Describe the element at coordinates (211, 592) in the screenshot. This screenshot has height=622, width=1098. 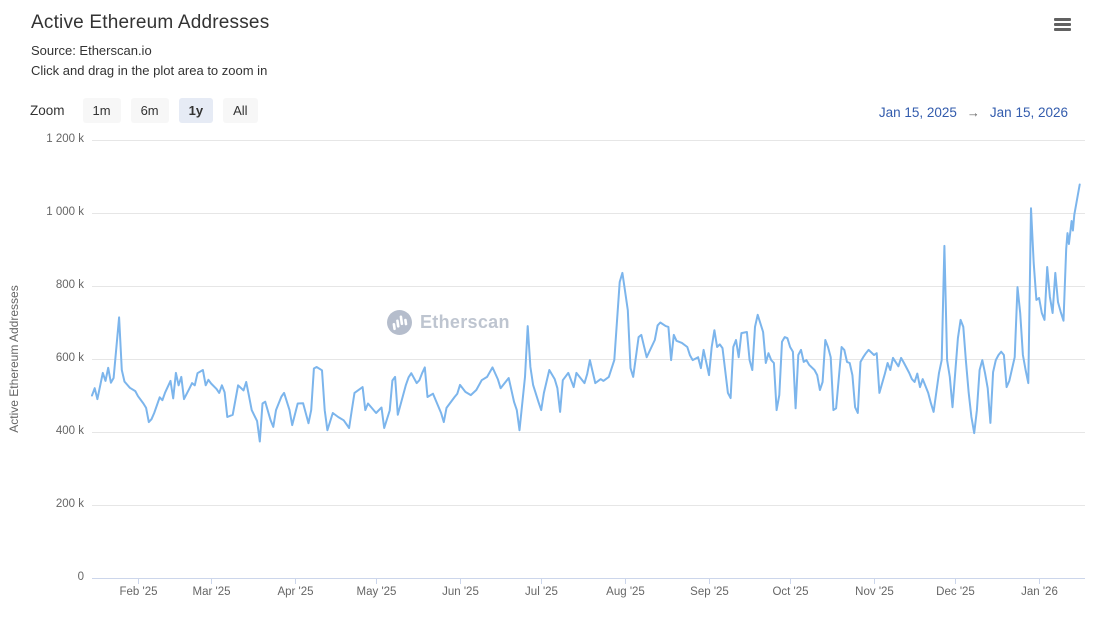
I see `x-axis-label: Mar '25` at that location.